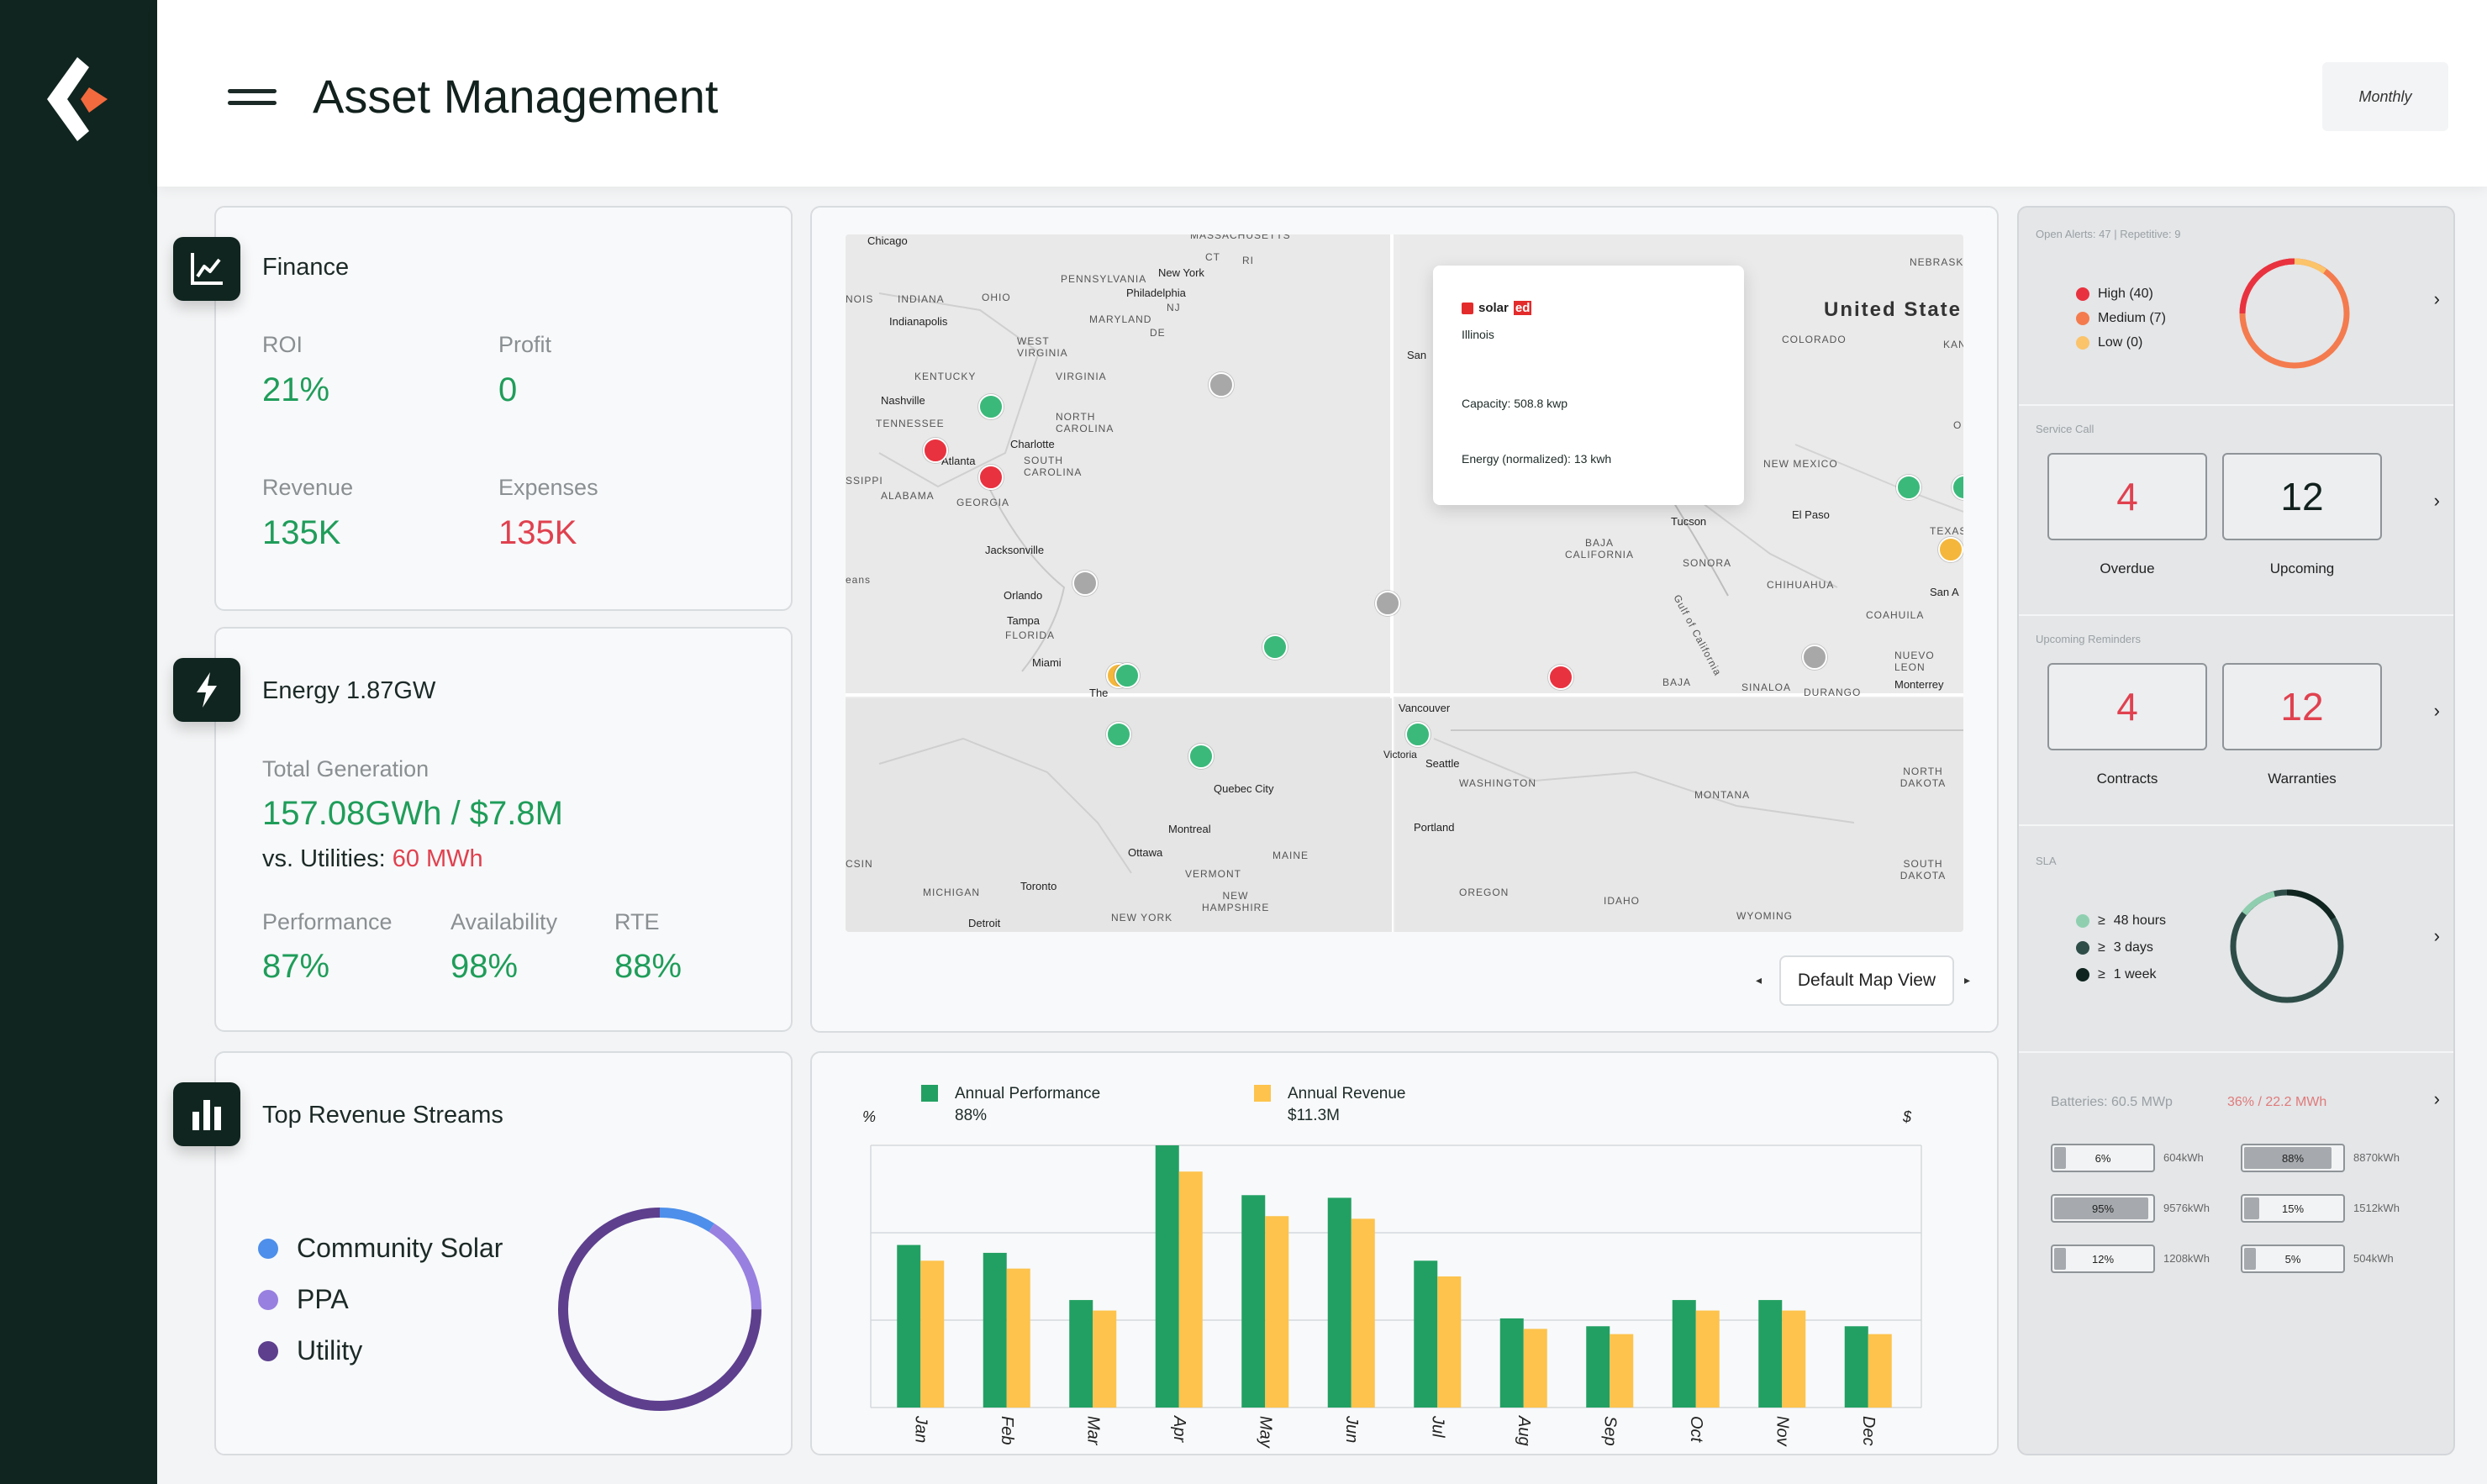 This screenshot has height=1484, width=2487. Describe the element at coordinates (77, 99) in the screenshot. I see `brand-logo-icon` at that location.